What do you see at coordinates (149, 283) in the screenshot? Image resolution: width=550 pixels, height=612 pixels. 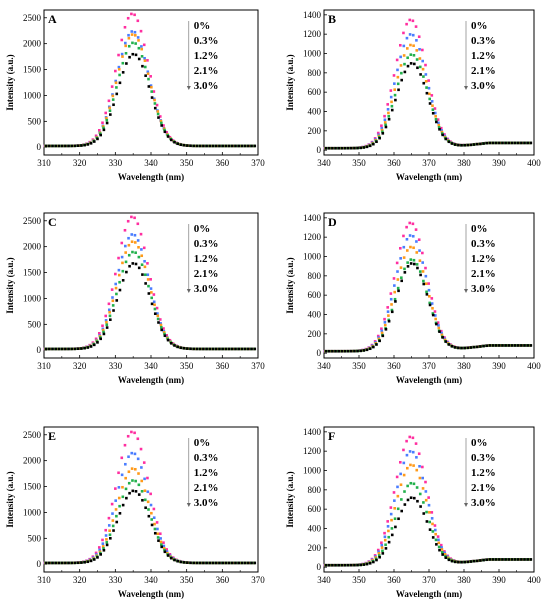 I see `series-1-points` at bounding box center [149, 283].